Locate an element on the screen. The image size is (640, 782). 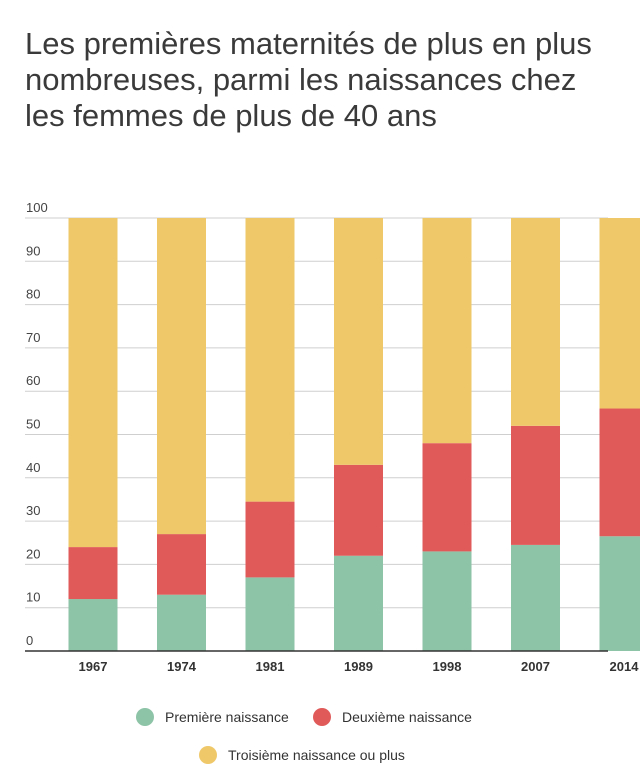
y-tick-label: 30 is located at coordinates (33, 510).